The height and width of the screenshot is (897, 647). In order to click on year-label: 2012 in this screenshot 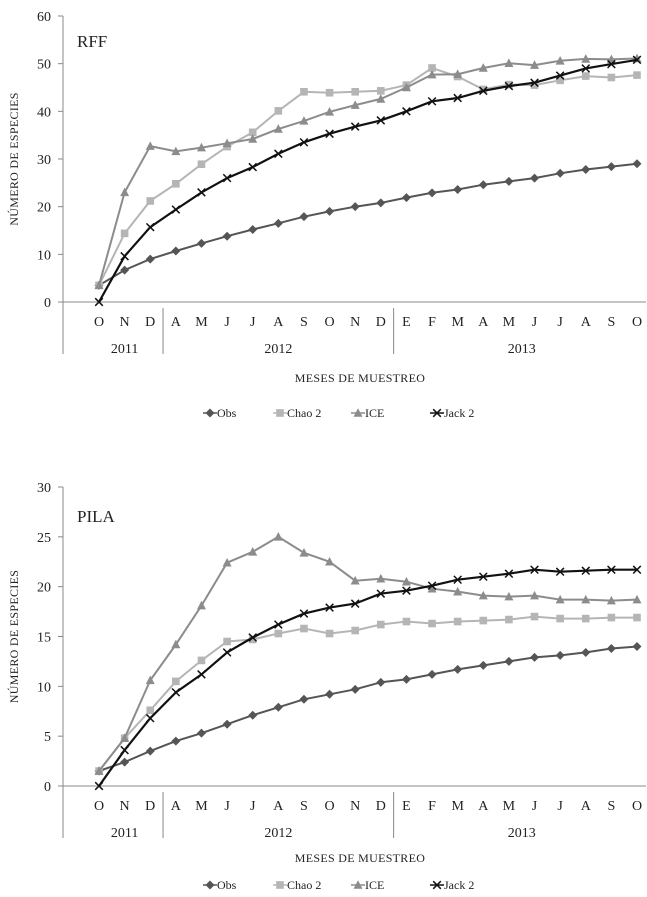, I will do `click(278, 833)`.